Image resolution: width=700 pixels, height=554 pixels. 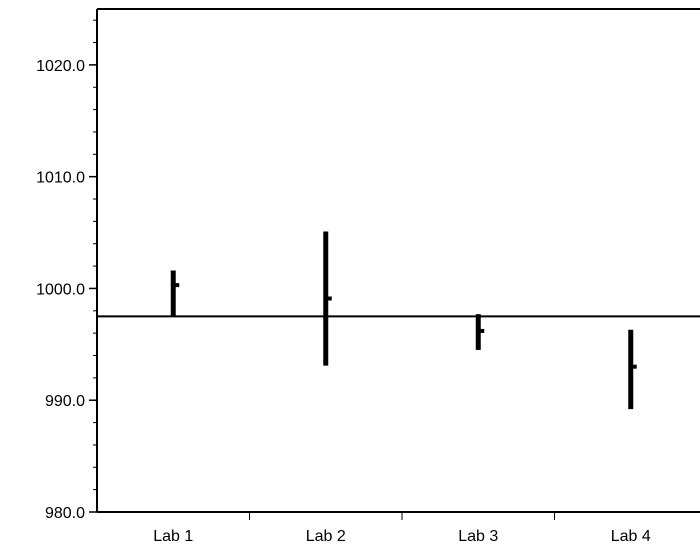 What do you see at coordinates (326, 536) in the screenshot?
I see `x-tick-label: Lab 2` at bounding box center [326, 536].